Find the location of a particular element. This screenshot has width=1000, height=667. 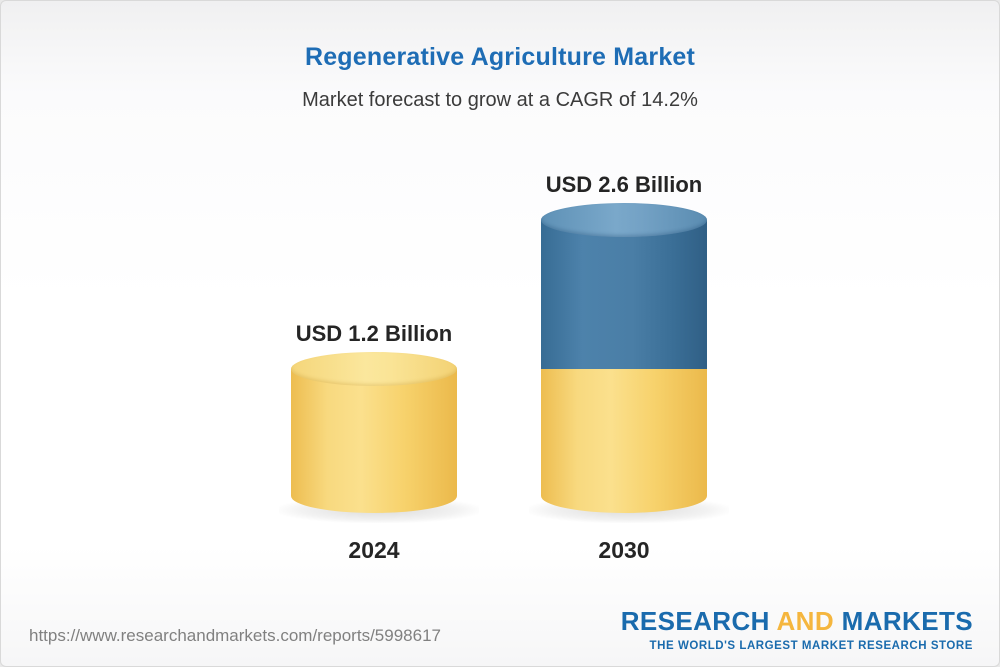

bar-2030-base-segment is located at coordinates (624, 440).